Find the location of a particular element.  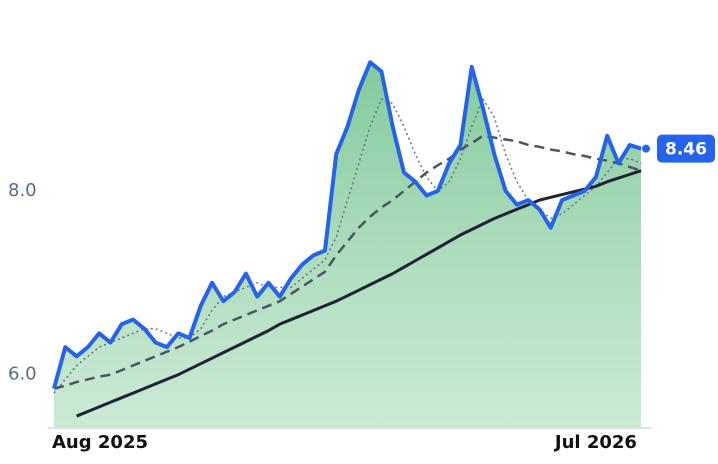

y-tick-label: 8.0 is located at coordinates (22, 190).